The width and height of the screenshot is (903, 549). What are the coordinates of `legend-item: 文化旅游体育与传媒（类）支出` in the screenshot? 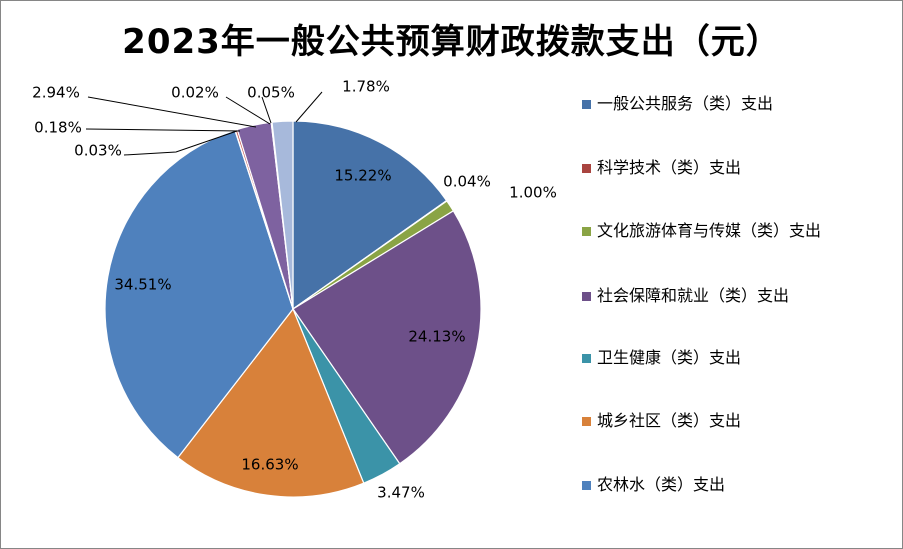 It's located at (734, 231).